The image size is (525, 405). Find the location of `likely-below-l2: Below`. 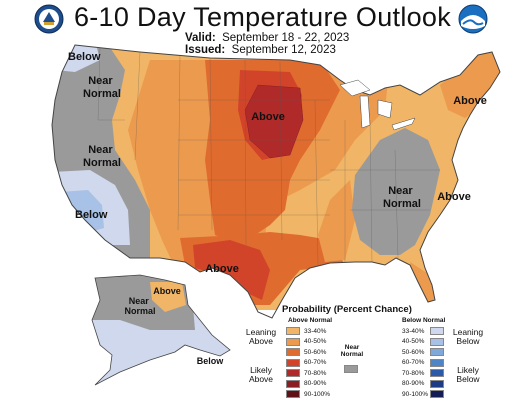

likely-below-l2: Below is located at coordinates (468, 379).